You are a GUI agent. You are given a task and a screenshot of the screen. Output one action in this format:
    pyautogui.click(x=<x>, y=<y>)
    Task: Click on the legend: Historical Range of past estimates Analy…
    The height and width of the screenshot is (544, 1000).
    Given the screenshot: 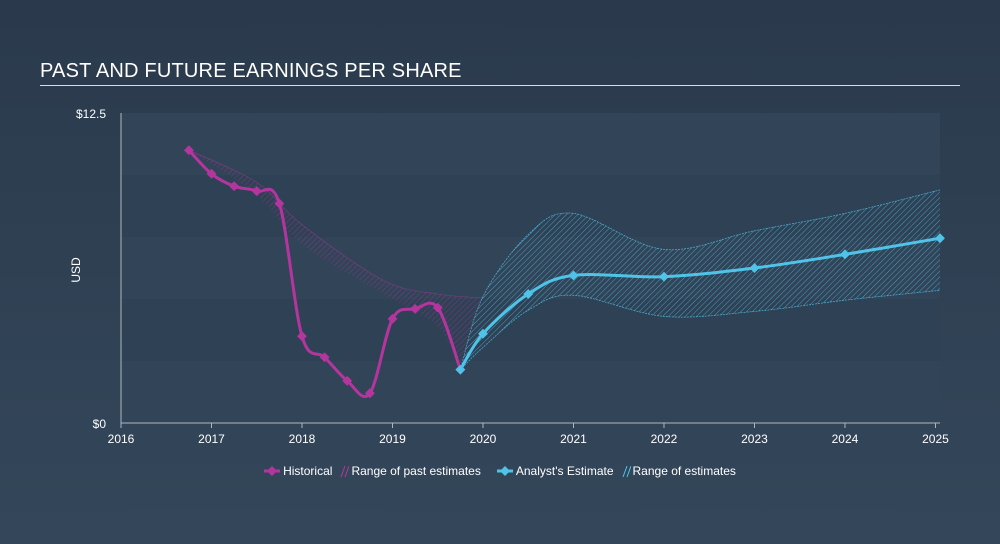 What is the action you would take?
    pyautogui.click(x=500, y=471)
    